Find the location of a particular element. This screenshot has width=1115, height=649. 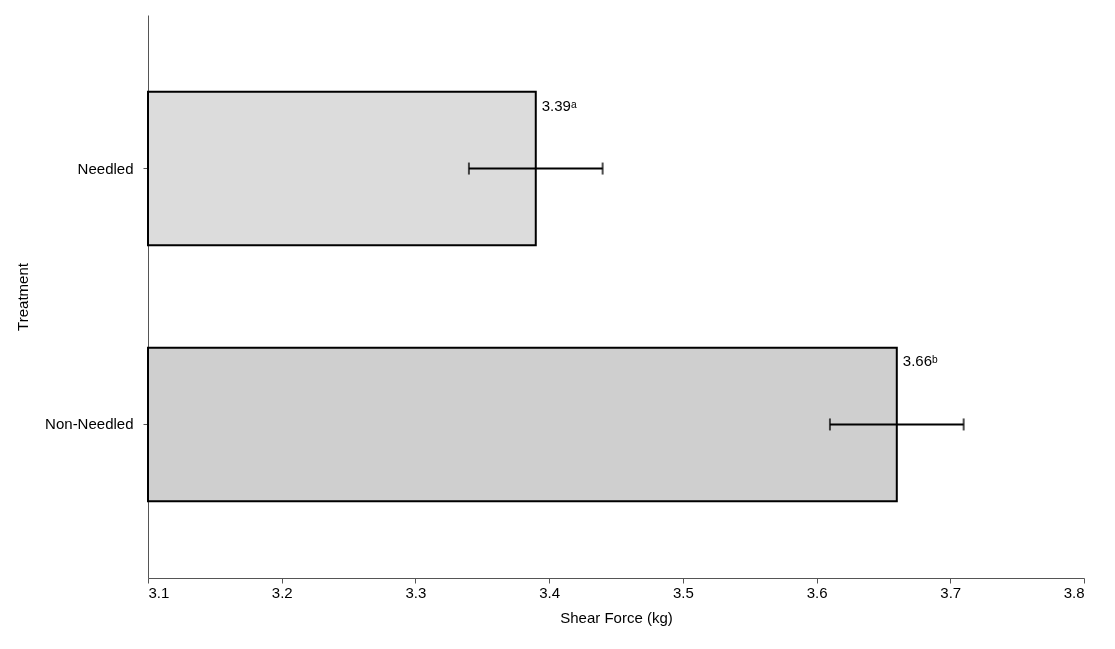

x-tick-label: 3.3 is located at coordinates (416, 592).